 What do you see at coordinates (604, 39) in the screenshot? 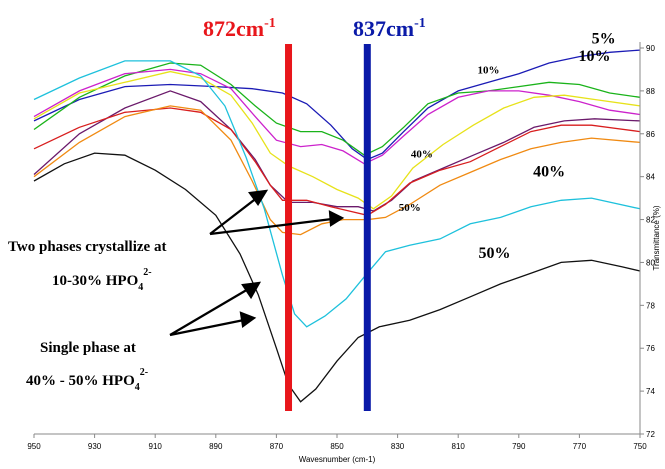
I see `series-pct-label: 5%` at bounding box center [604, 39].